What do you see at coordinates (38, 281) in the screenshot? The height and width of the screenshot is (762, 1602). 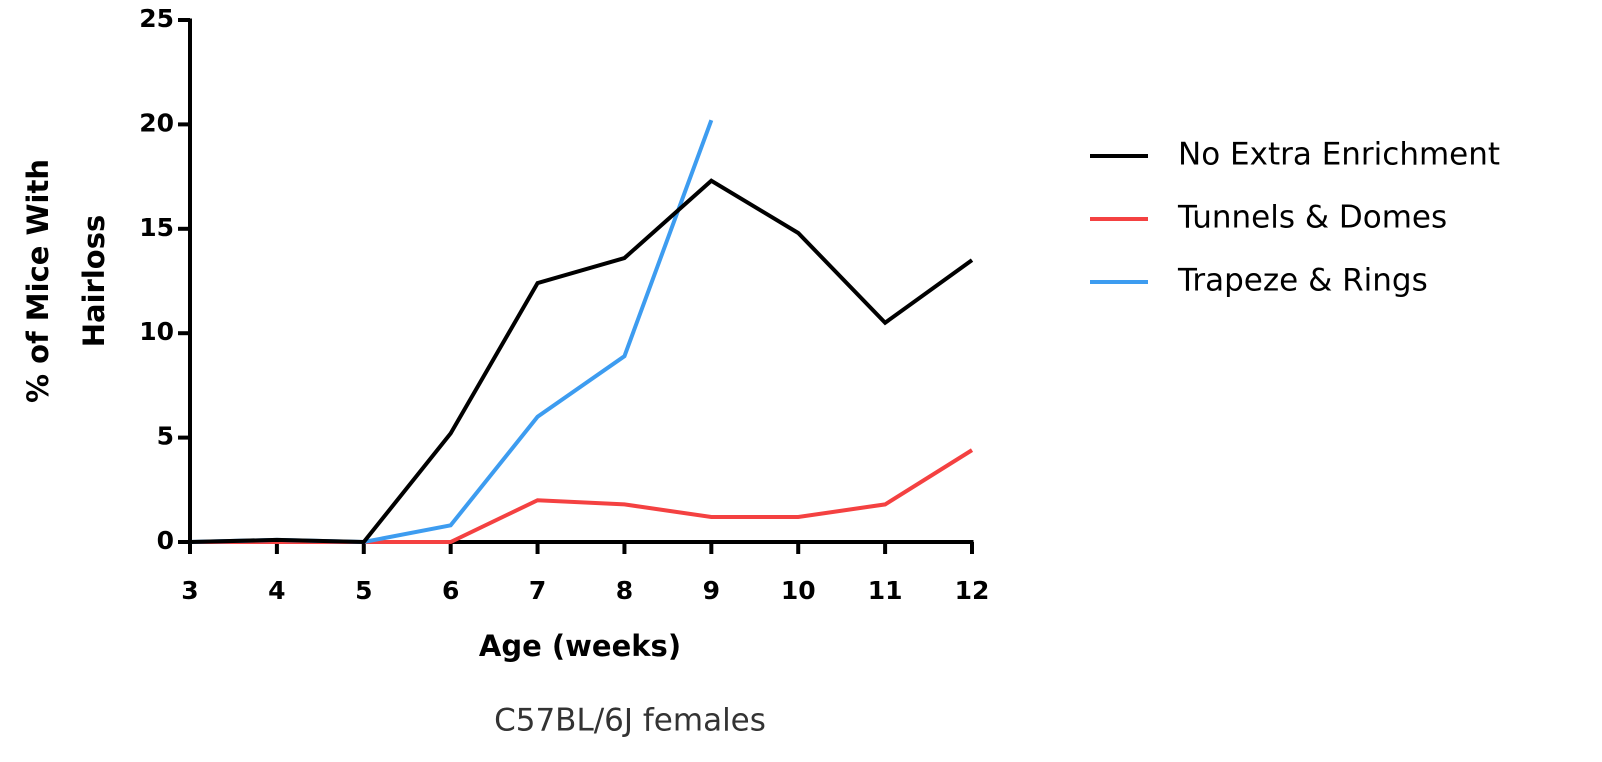 I see `y-axis-label-line: % of Mice With` at bounding box center [38, 281].